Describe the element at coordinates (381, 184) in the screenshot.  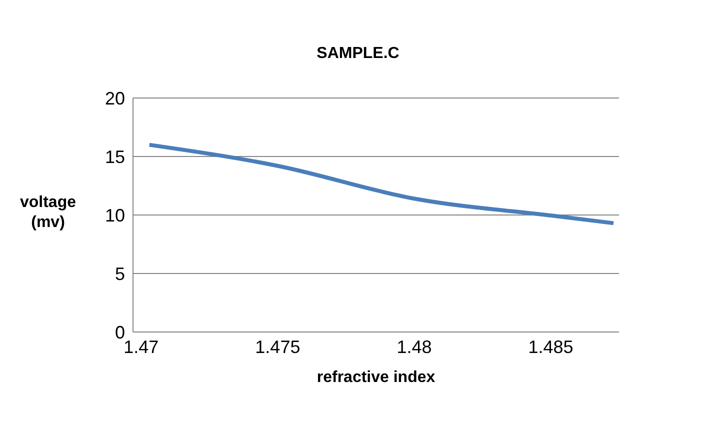
I see `line-series` at that location.